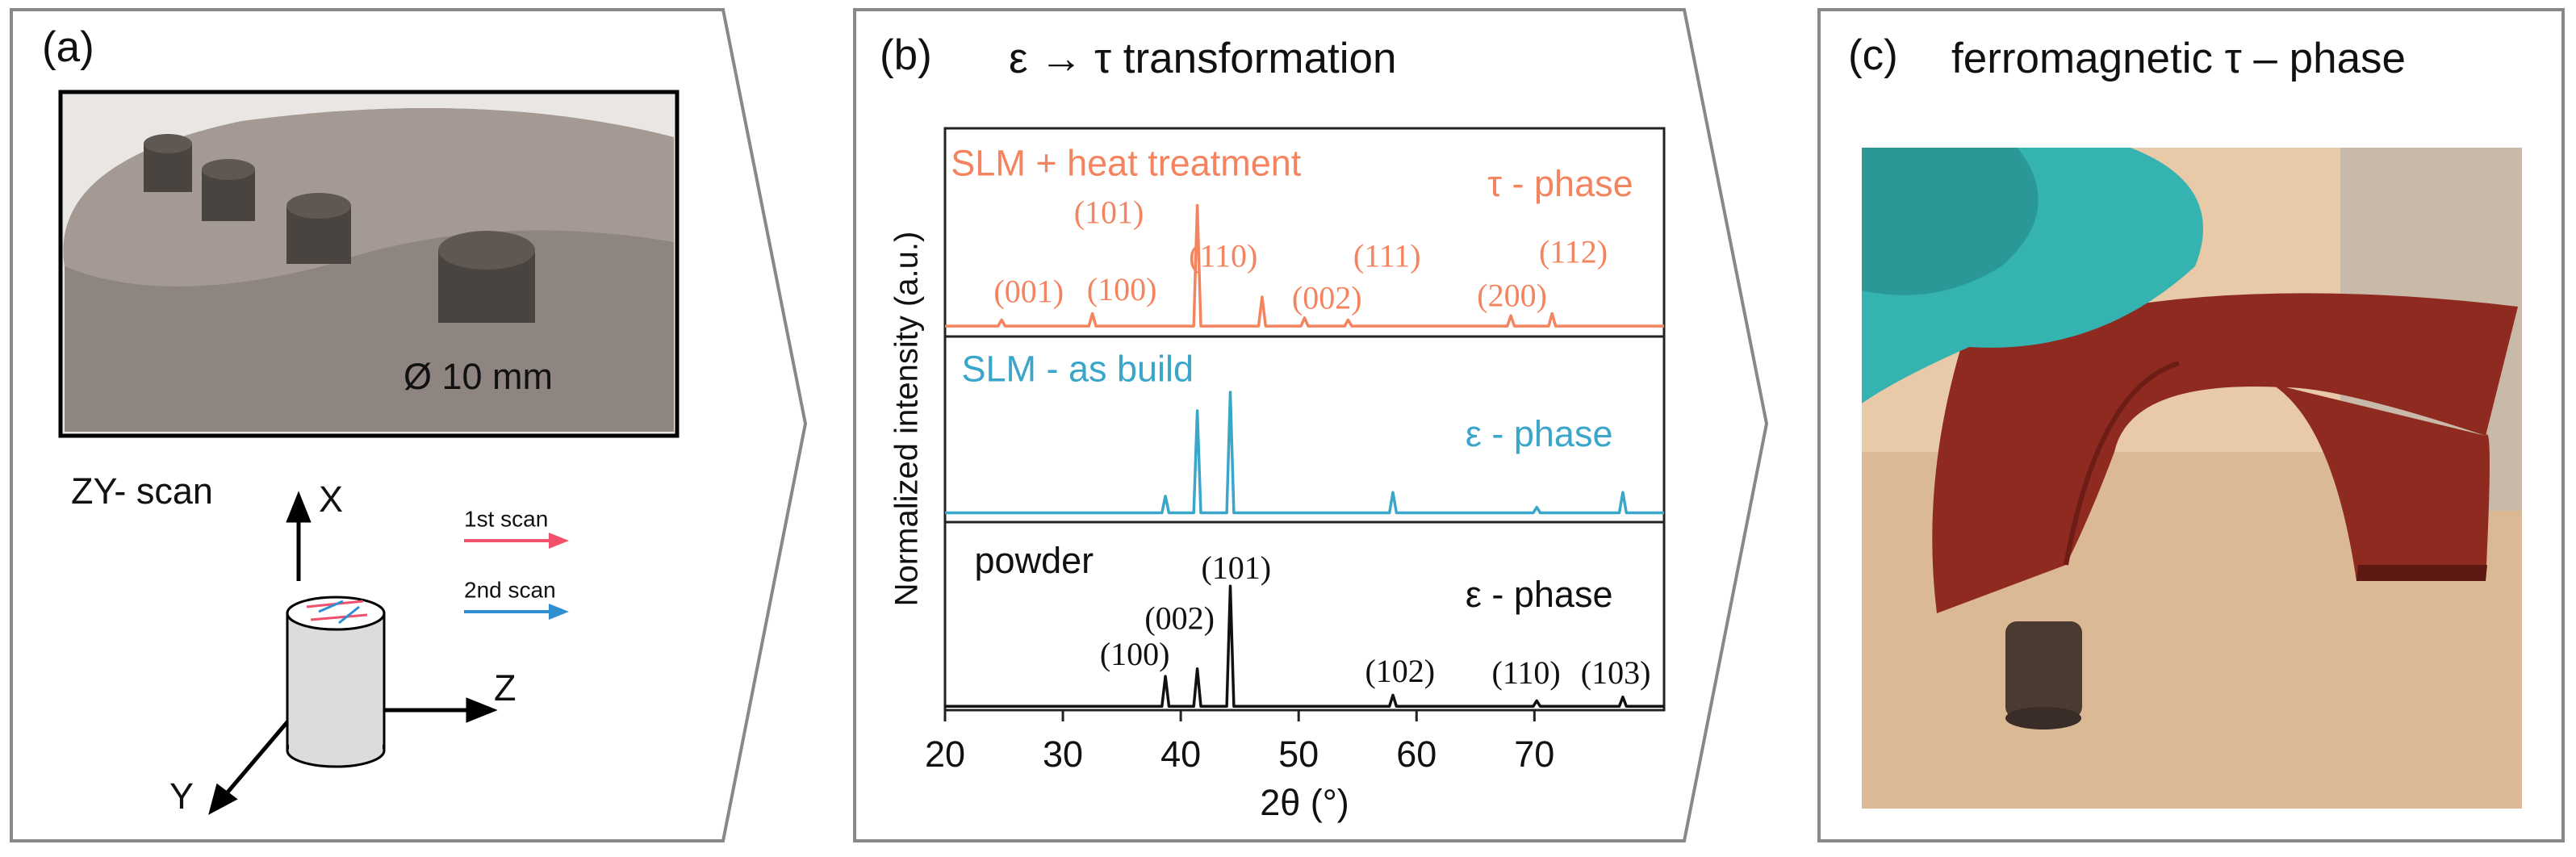 The height and width of the screenshot is (857, 2576). What do you see at coordinates (1126, 162) in the screenshot?
I see `series-label: SLM + heat treatment` at bounding box center [1126, 162].